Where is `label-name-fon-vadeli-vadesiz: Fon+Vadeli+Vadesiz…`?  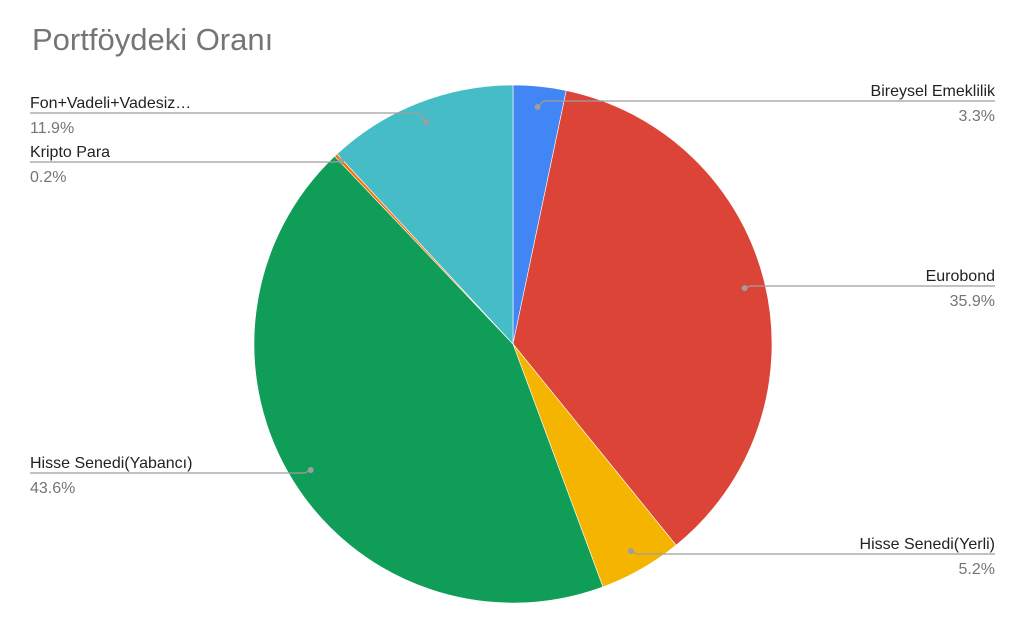 label-name-fon-vadeli-vadesiz: Fon+Vadeli+Vadesiz… is located at coordinates (110, 103).